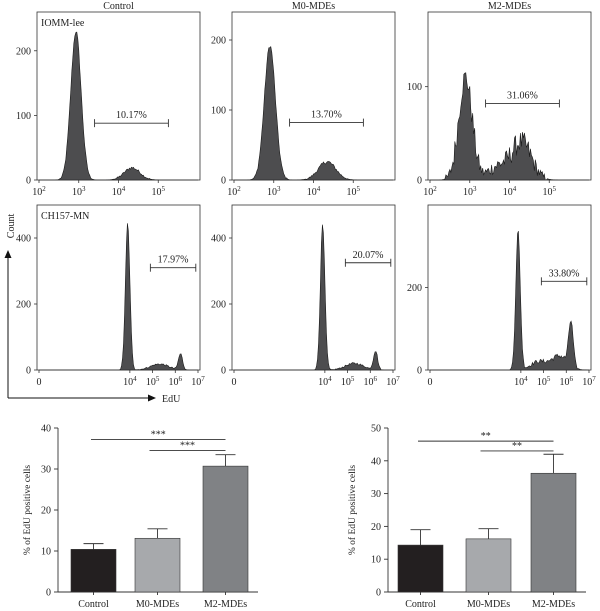  I want to click on flow-axis-indicator: Count EdU, so click(92, 309).